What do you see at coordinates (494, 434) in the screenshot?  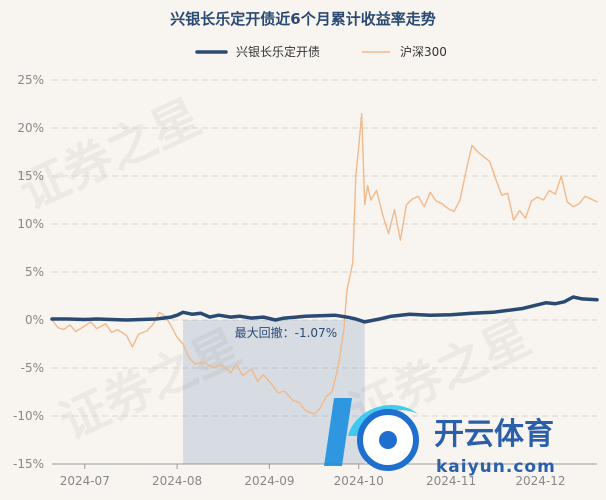 I see `logo-main-text: 开云体育` at bounding box center [494, 434].